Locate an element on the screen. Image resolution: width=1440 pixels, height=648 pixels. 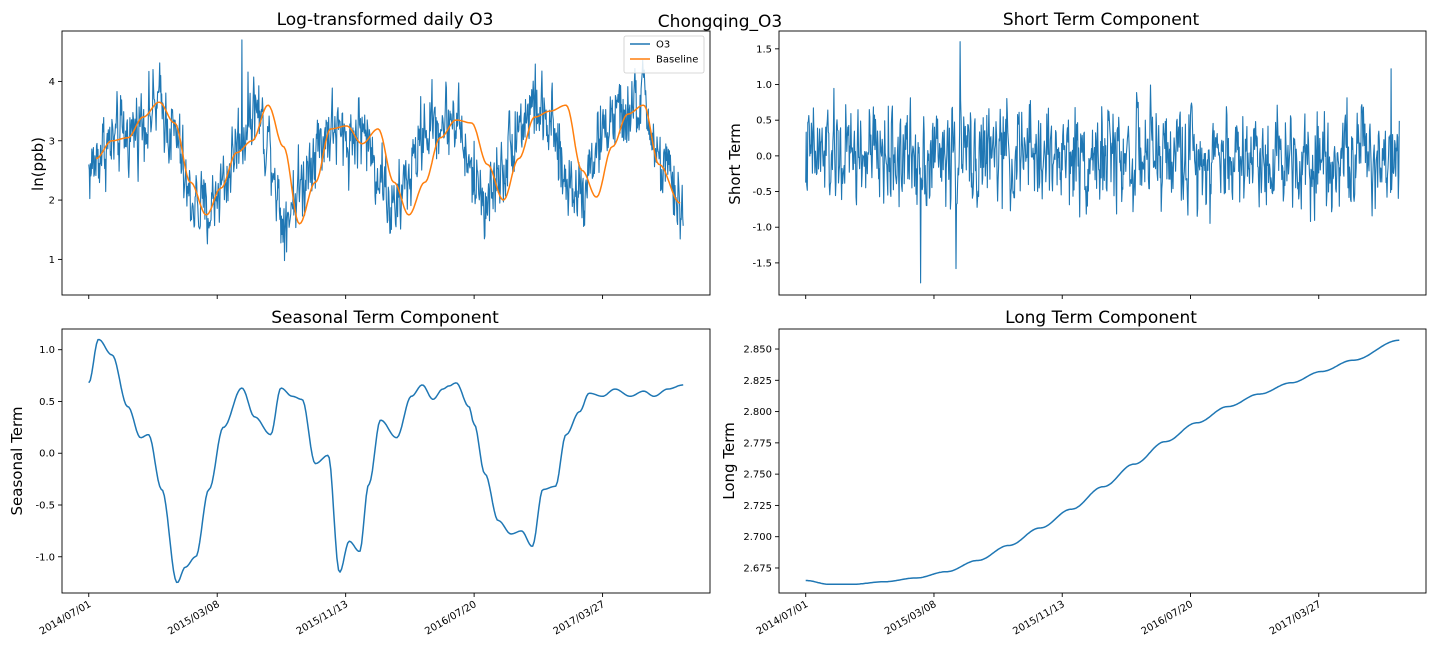
legend-box is located at coordinates (664, 54).